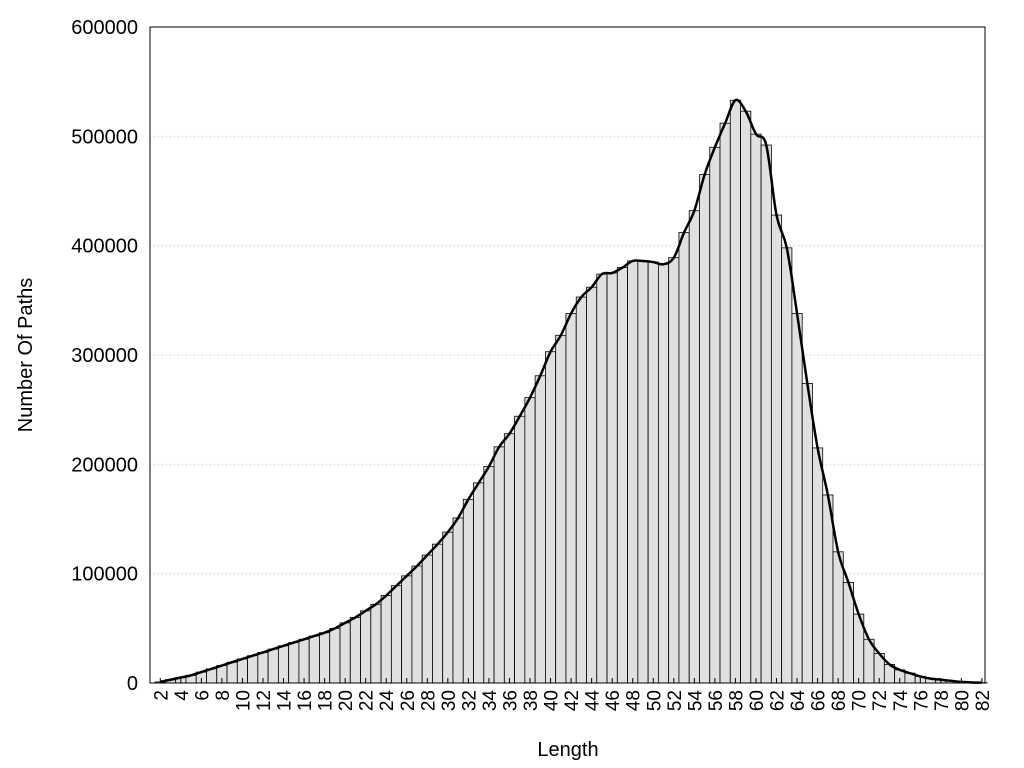 This screenshot has width=1024, height=768. Describe the element at coordinates (819, 700) in the screenshot. I see `x-tick-label: 66` at that location.